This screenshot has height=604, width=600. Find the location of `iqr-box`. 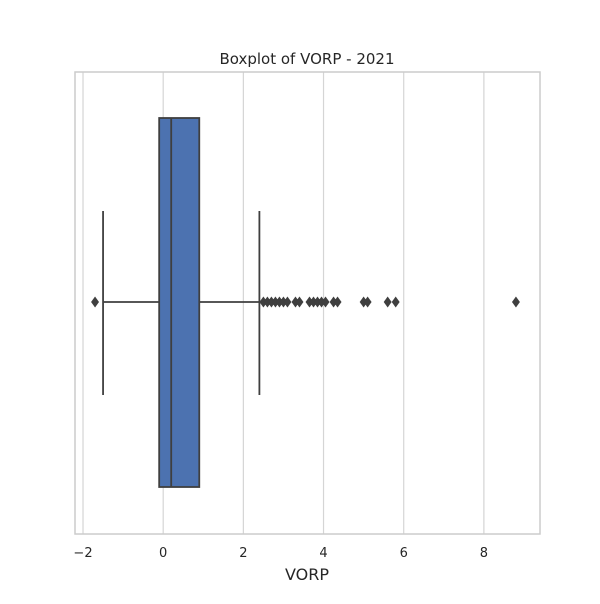

iqr-box is located at coordinates (179, 302).